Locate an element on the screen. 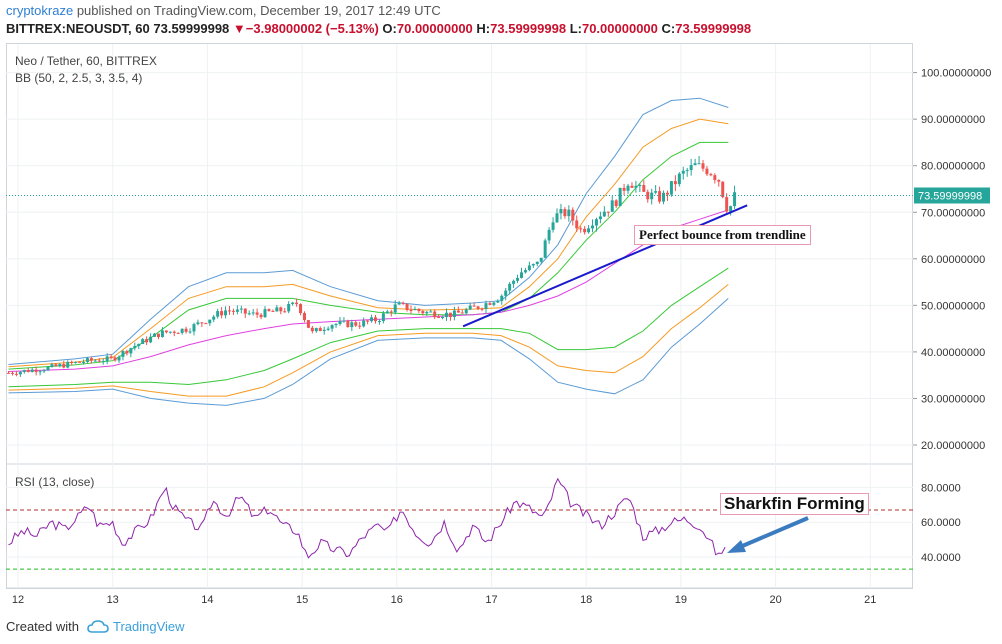 This screenshot has height=644, width=1002. last-price-tag: 73.59999998 is located at coordinates (950, 196).